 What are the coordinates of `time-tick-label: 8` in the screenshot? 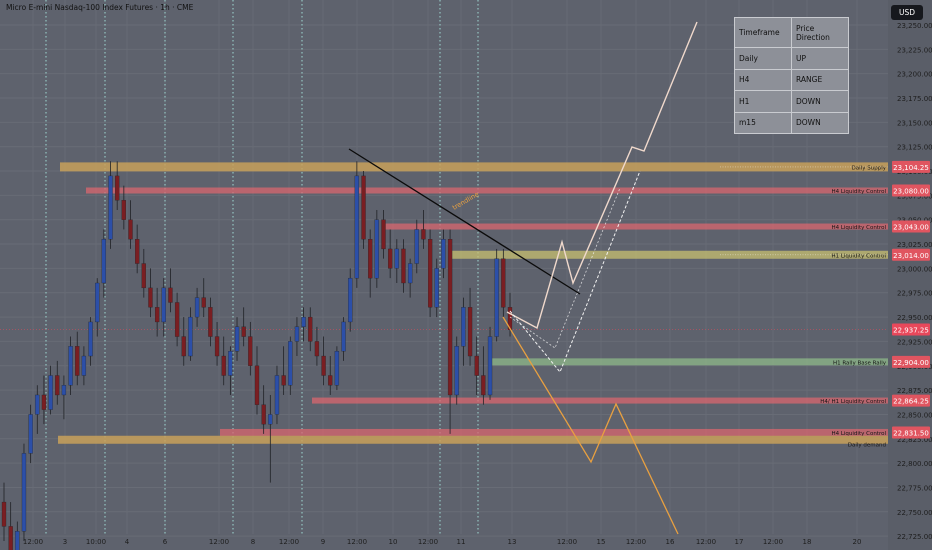 It's located at (253, 542).